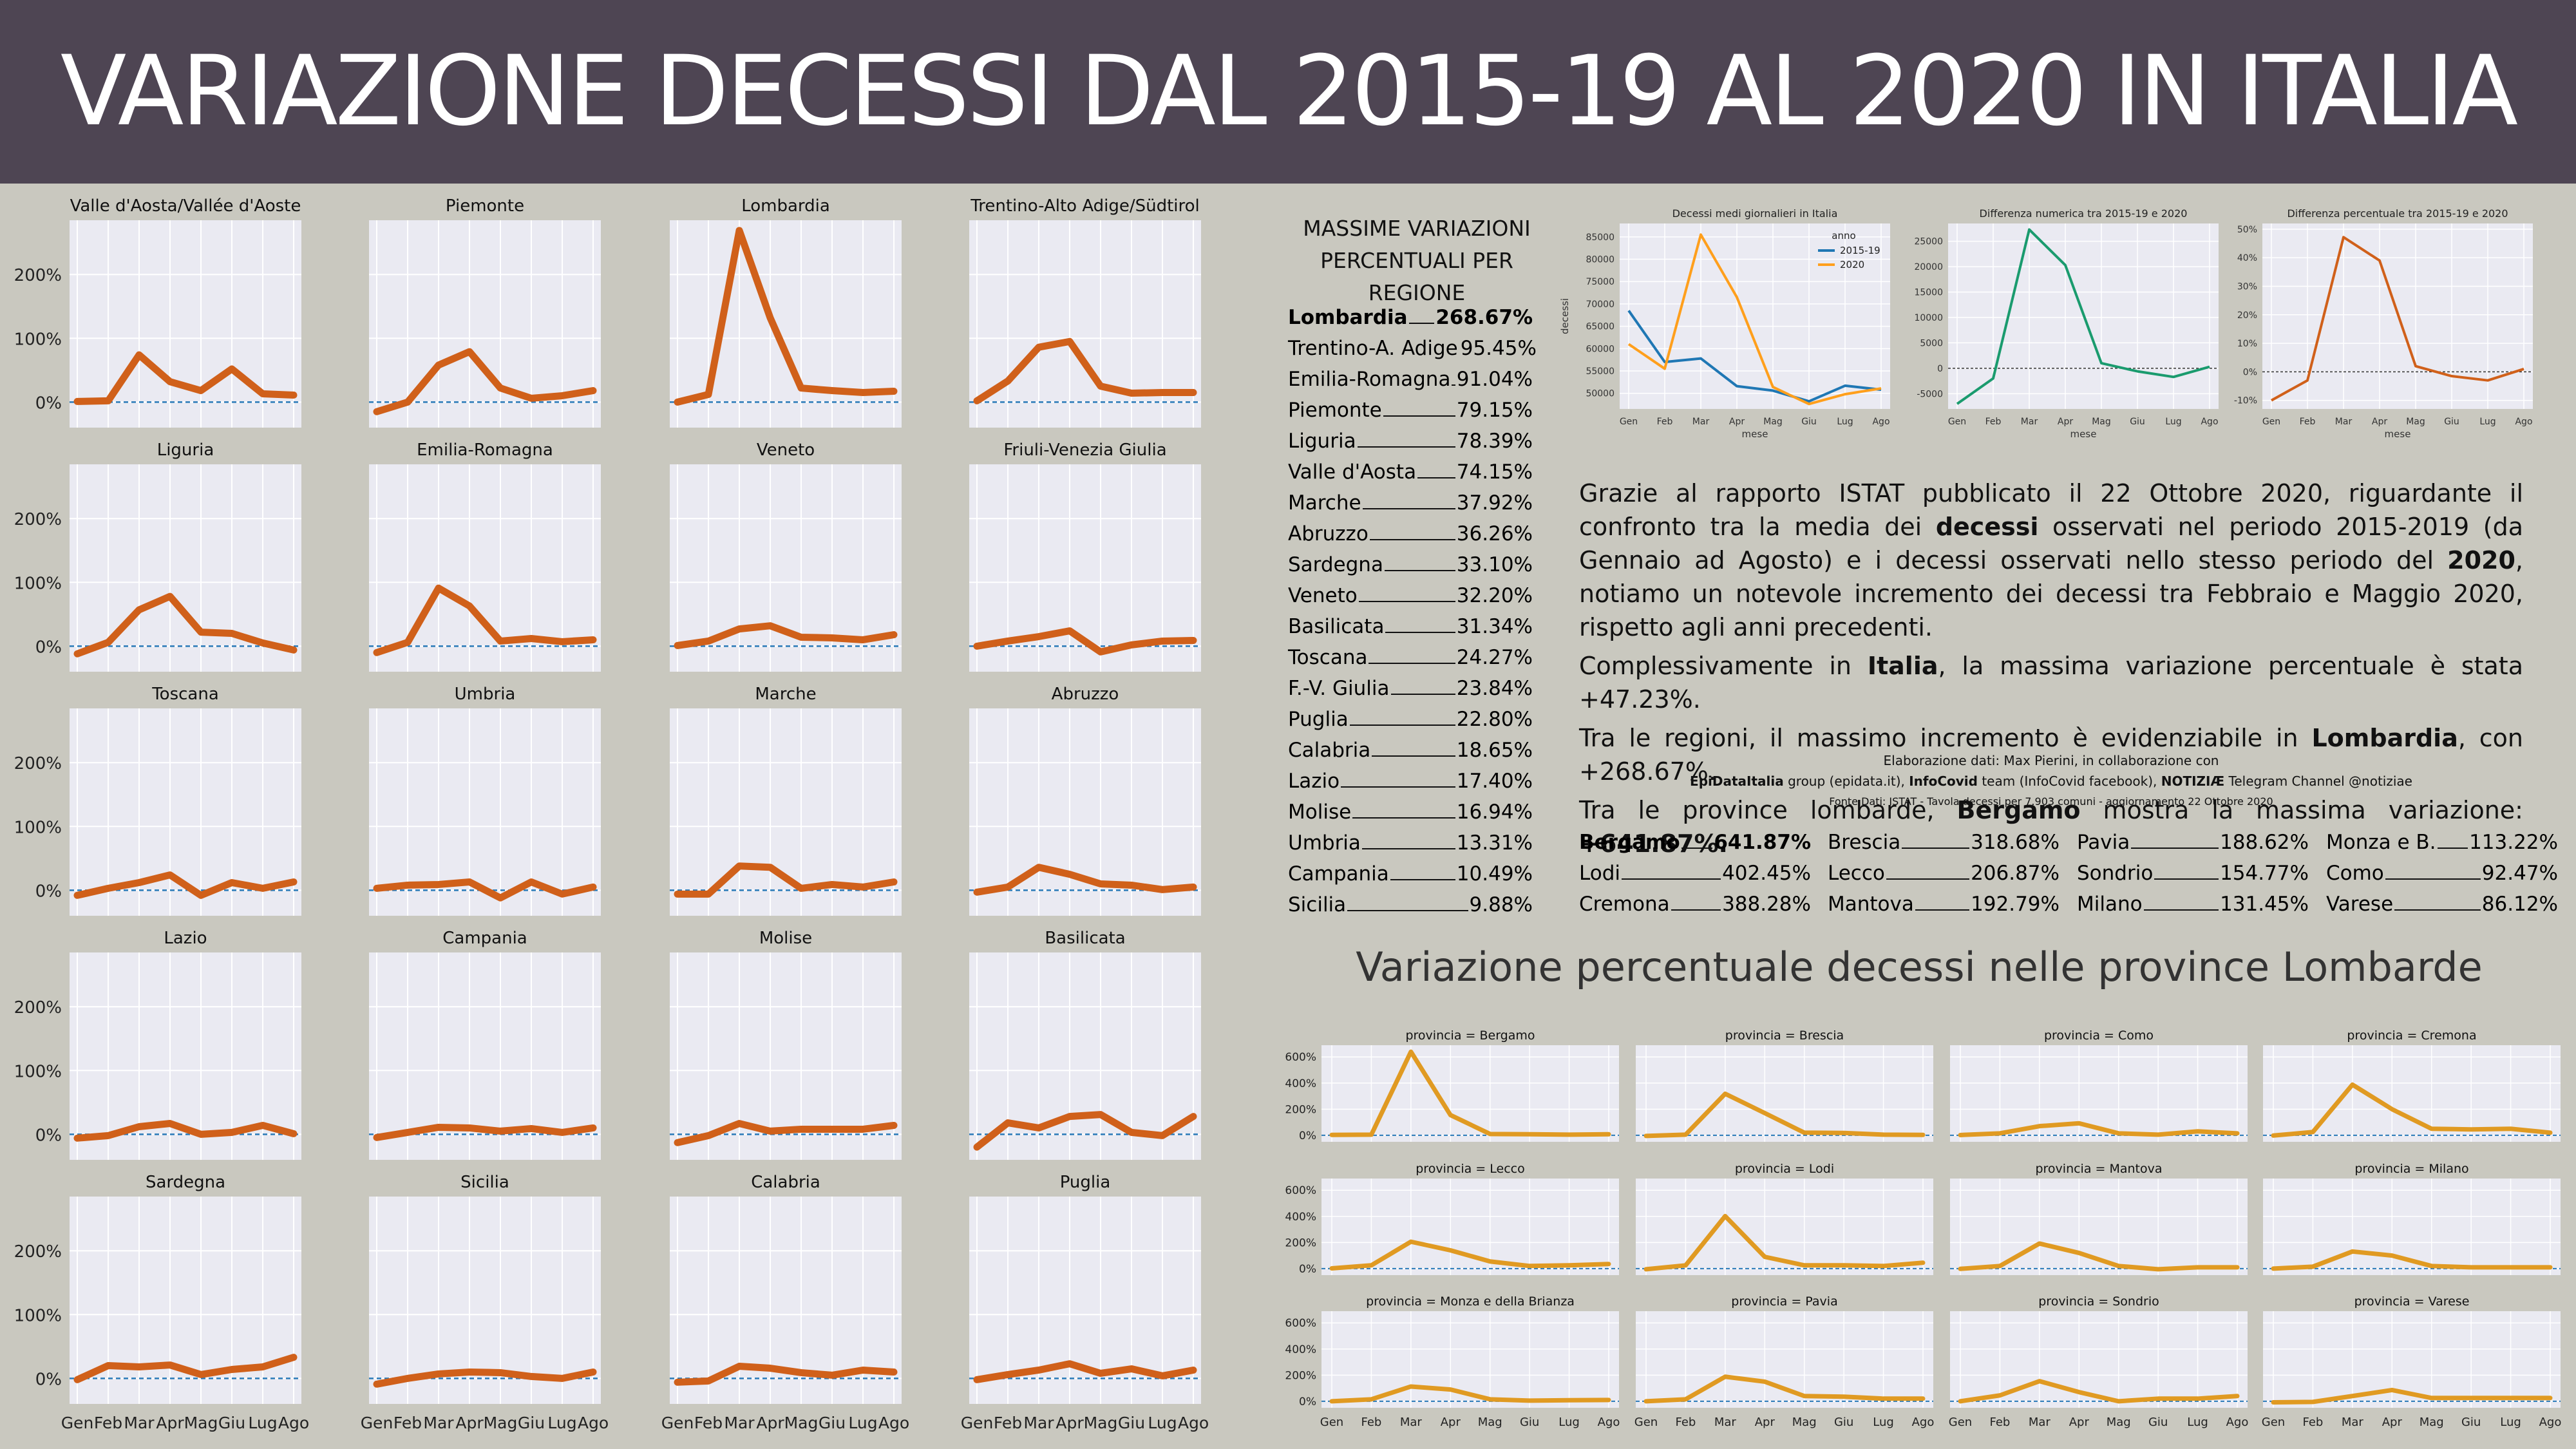 The width and height of the screenshot is (2576, 1449). I want to click on province-title: provincia = Lodi, so click(1785, 1169).